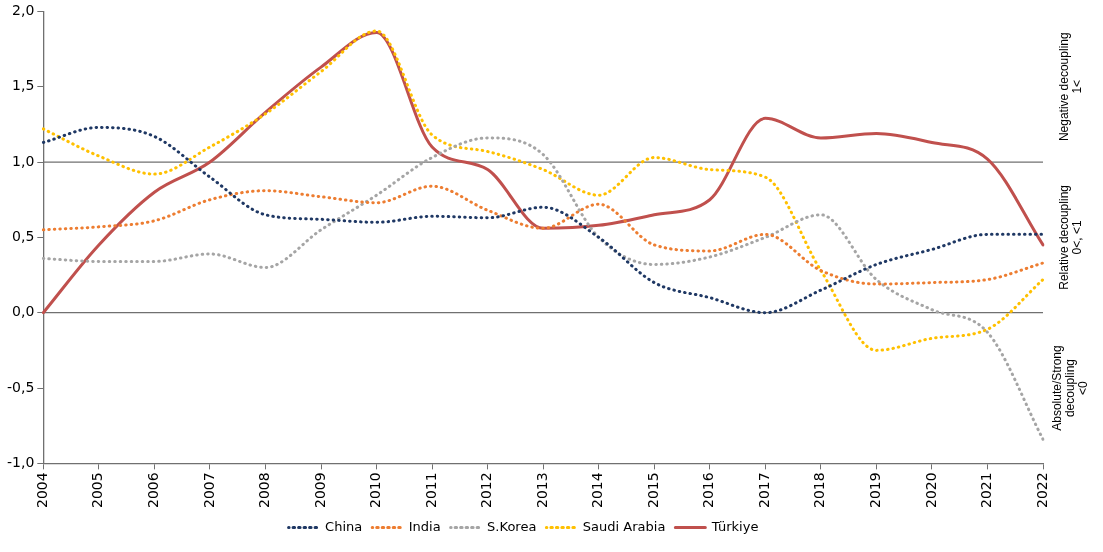  What do you see at coordinates (319, 490) in the screenshot?
I see `x-tick-label: 2009` at bounding box center [319, 490].